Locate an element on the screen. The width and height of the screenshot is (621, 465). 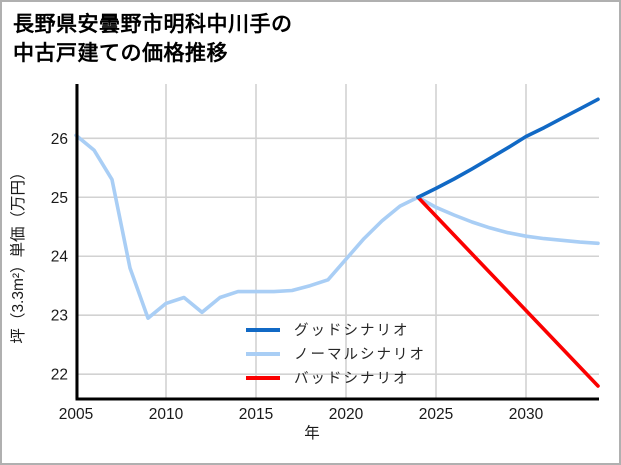
chart-title-line1: 長野県安曇野市明科中川手の is located at coordinates (153, 24).